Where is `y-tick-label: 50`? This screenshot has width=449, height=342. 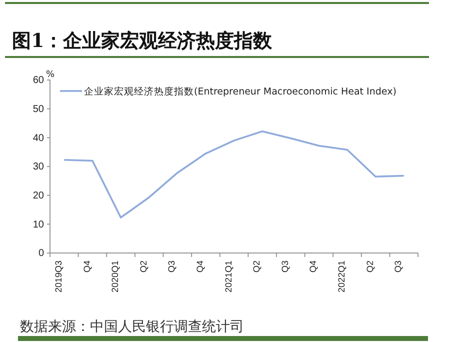
y-tick-label: 50 is located at coordinates (38, 110).